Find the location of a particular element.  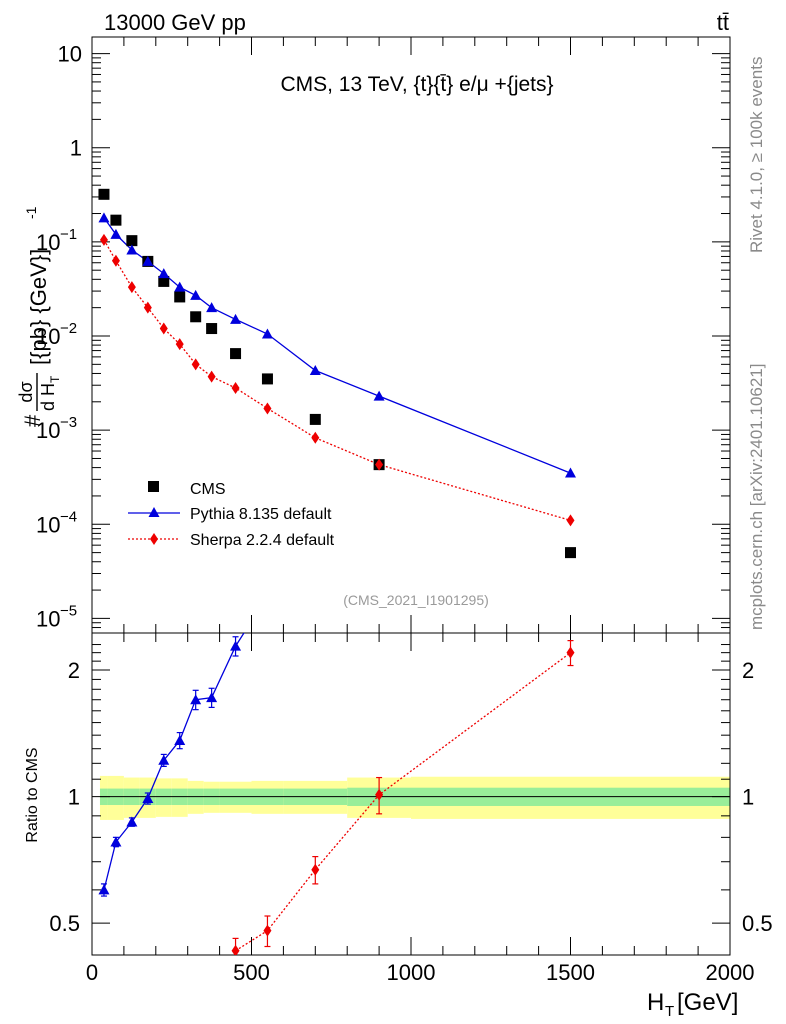

legend-pythia-marker is located at coordinates (154, 512).